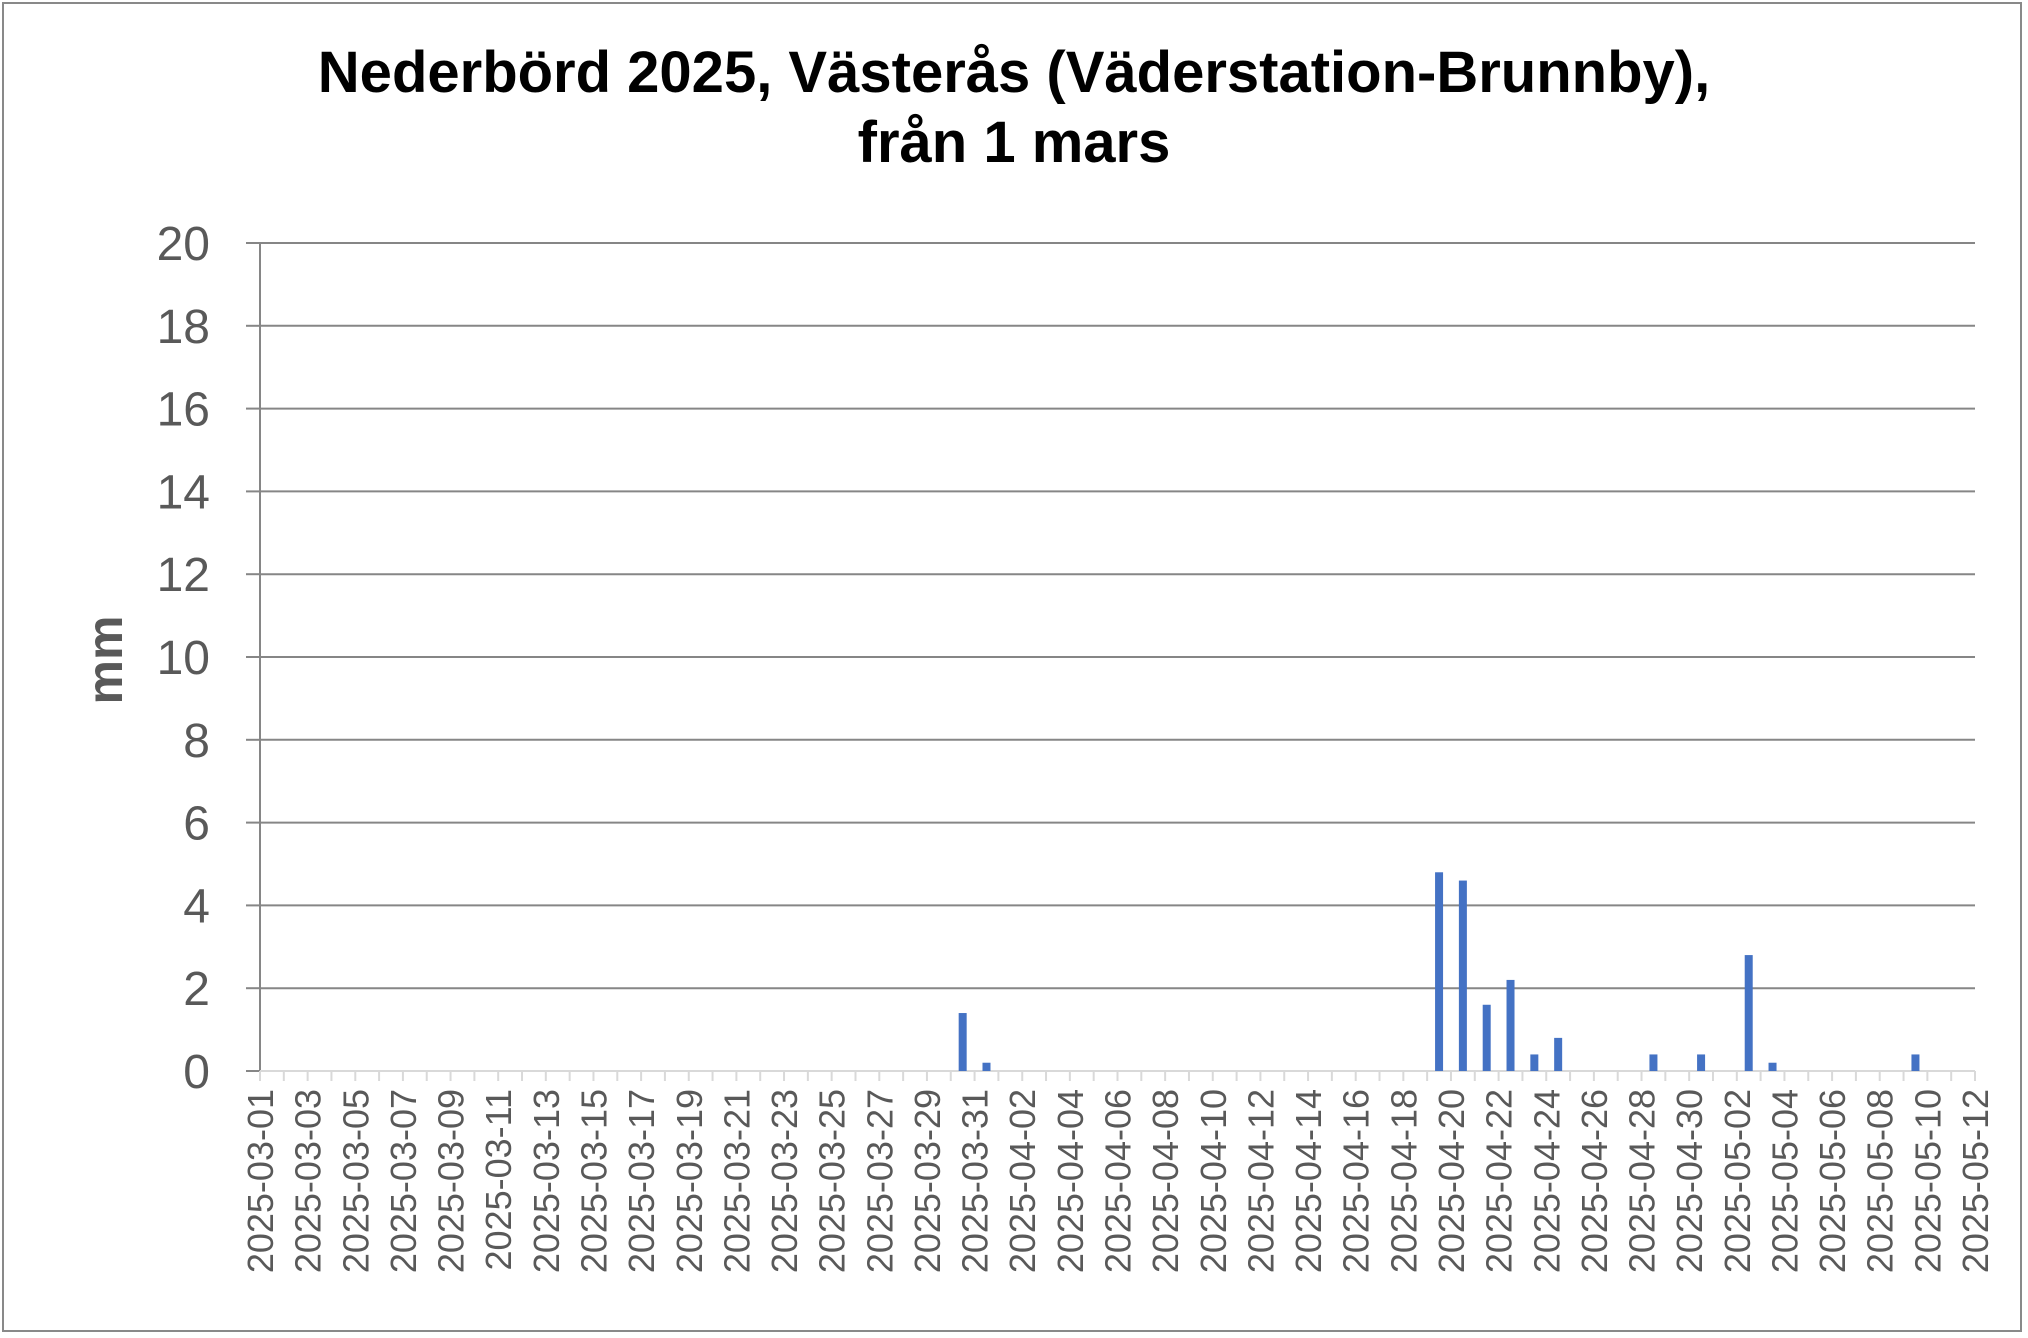 Image resolution: width=2028 pixels, height=1338 pixels. What do you see at coordinates (832, 1181) in the screenshot?
I see `x-tick-label: 2025-03-25` at bounding box center [832, 1181].